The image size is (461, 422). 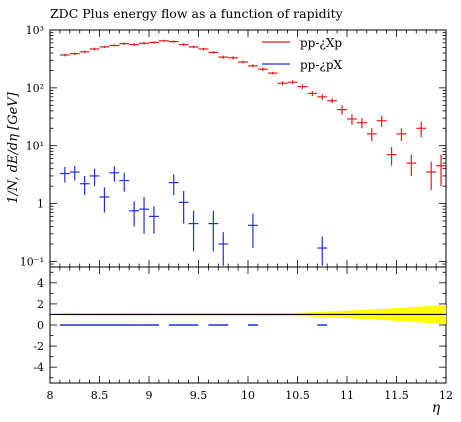 I want to click on x-tick-label: 12, so click(x=446, y=395).